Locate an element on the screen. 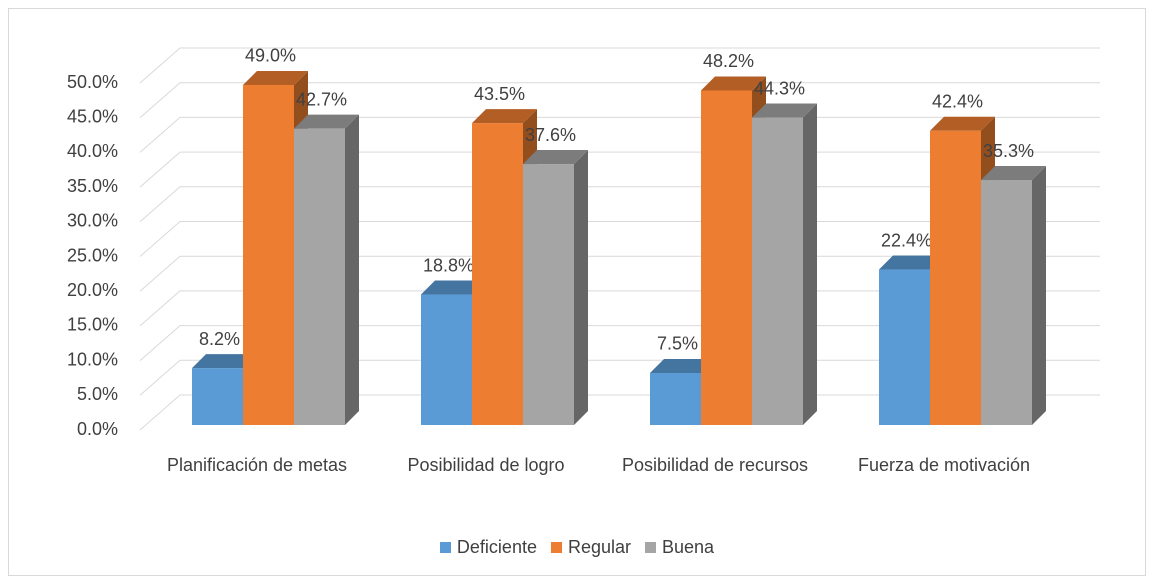 This screenshot has height=584, width=1154. y-tick-label: 35.0% is located at coordinates (92, 186).